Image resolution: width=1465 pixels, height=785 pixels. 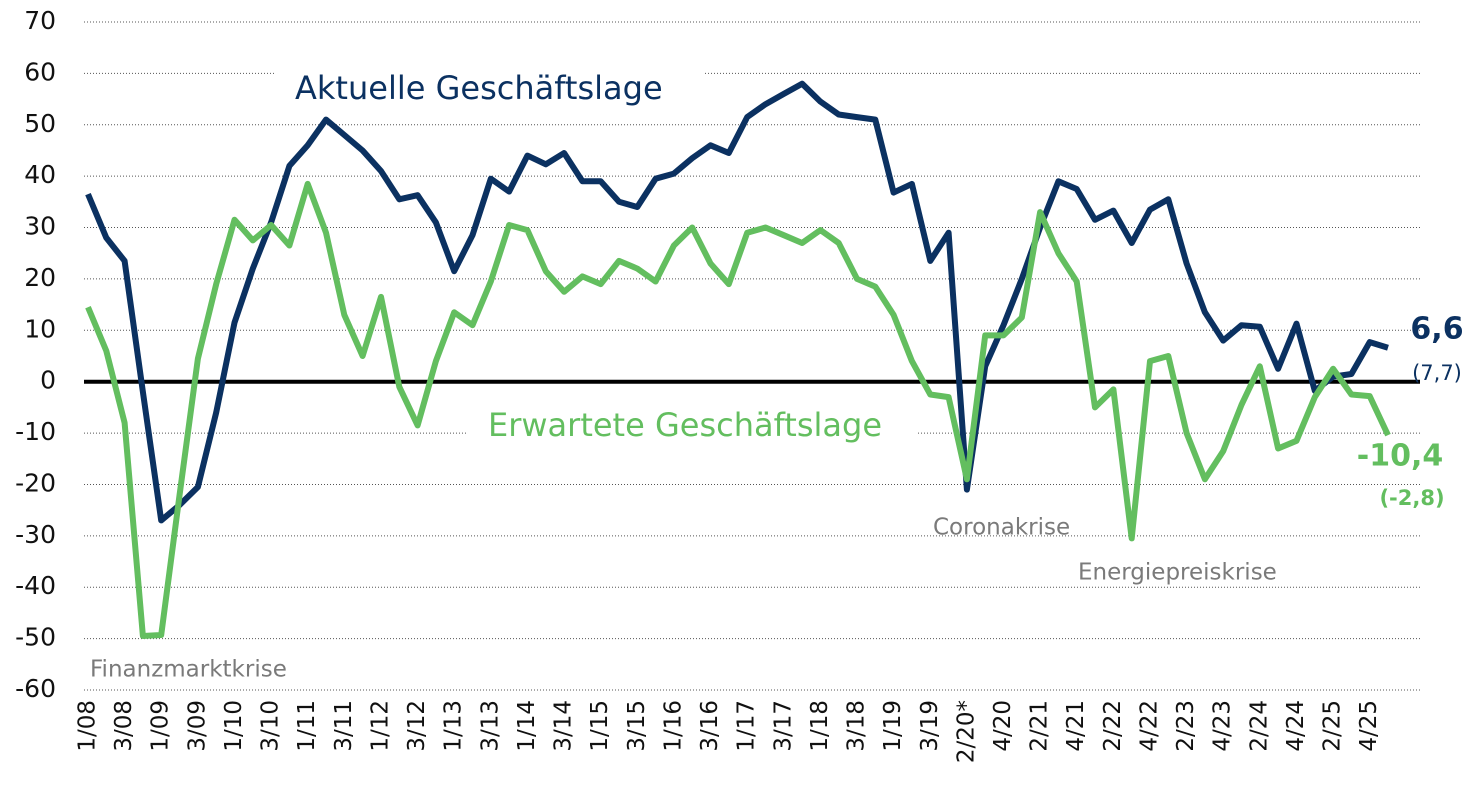 What do you see at coordinates (40, 226) in the screenshot?
I see `y-tick-label: 30` at bounding box center [40, 226].